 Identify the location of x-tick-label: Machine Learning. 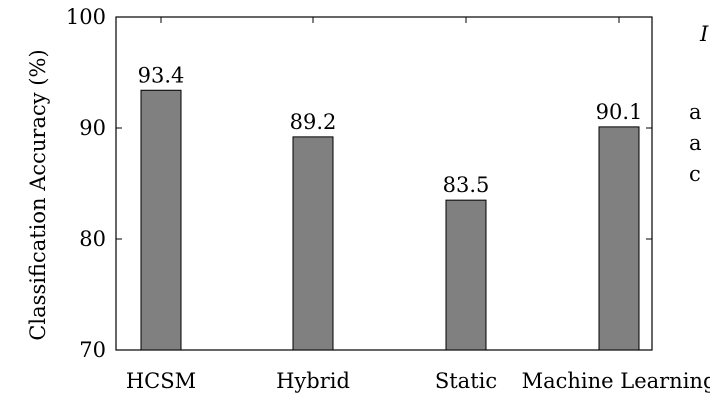
(616, 381).